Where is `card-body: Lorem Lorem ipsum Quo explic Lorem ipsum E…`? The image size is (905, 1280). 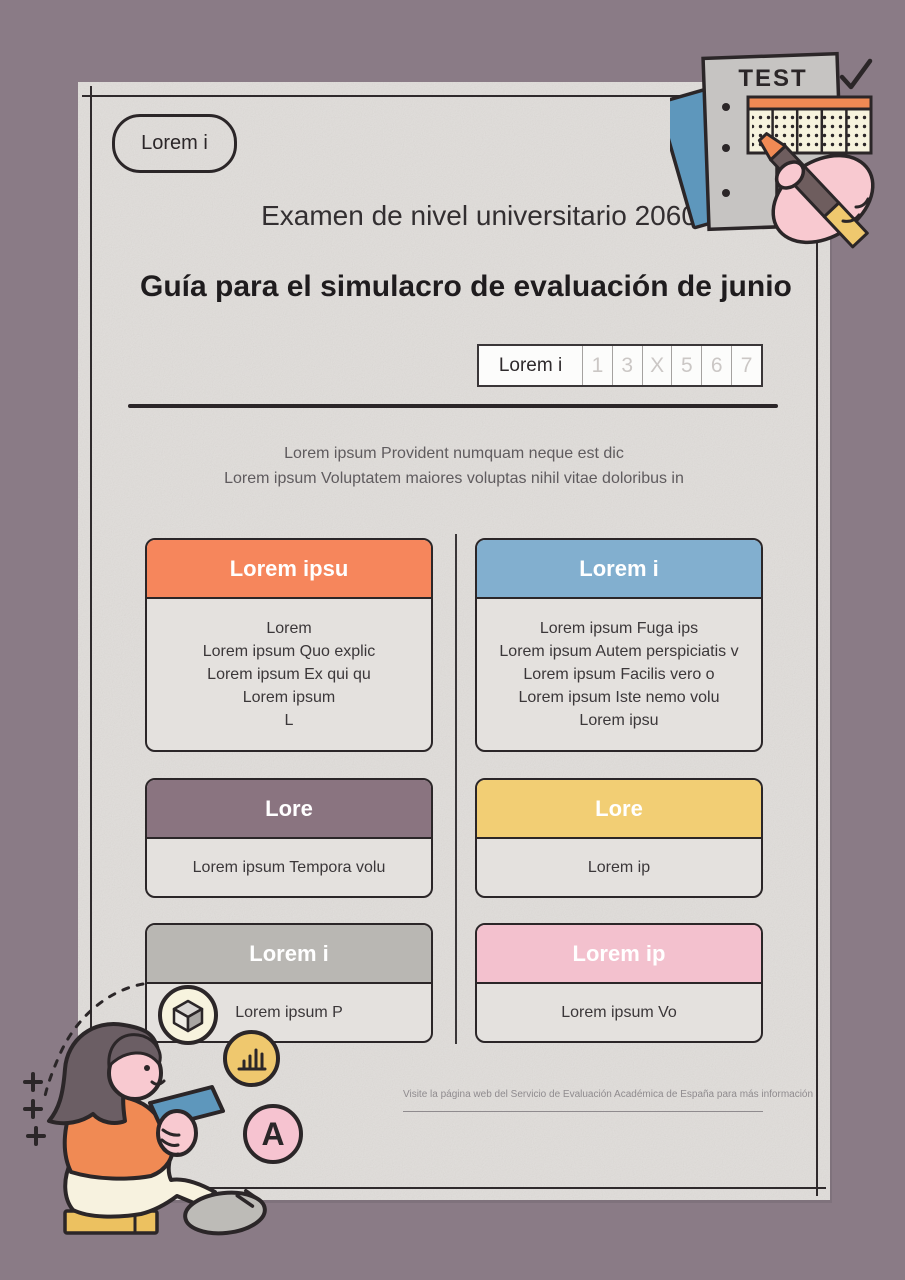
card-body: Lorem Lorem ipsum Quo explic Lorem ipsum E… is located at coordinates (289, 674).